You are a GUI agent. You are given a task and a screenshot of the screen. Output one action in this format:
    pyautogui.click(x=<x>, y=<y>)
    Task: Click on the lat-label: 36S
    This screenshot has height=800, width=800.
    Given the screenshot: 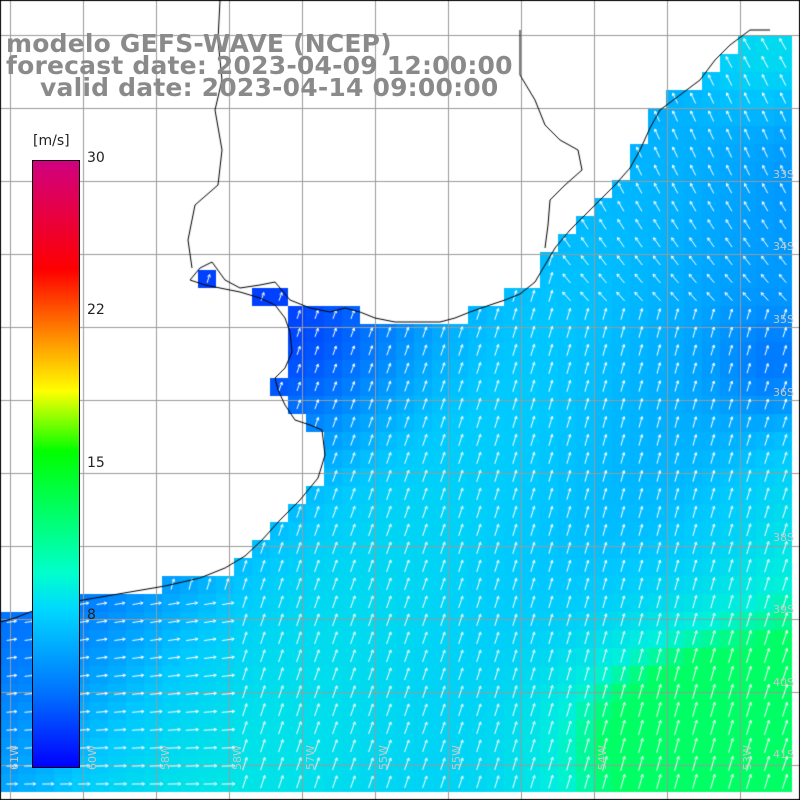 What is the action you would take?
    pyautogui.click(x=783, y=392)
    